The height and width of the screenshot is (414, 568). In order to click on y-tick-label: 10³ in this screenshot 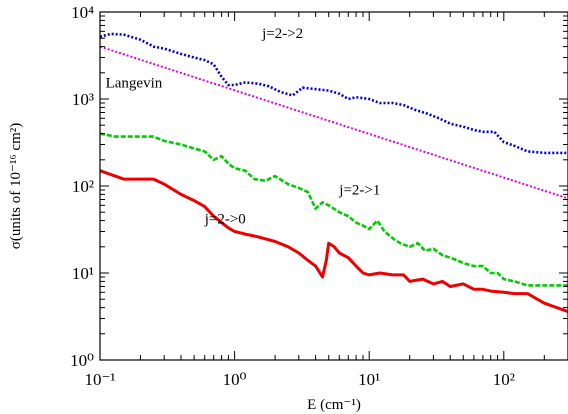, I will do `click(83, 99)`.